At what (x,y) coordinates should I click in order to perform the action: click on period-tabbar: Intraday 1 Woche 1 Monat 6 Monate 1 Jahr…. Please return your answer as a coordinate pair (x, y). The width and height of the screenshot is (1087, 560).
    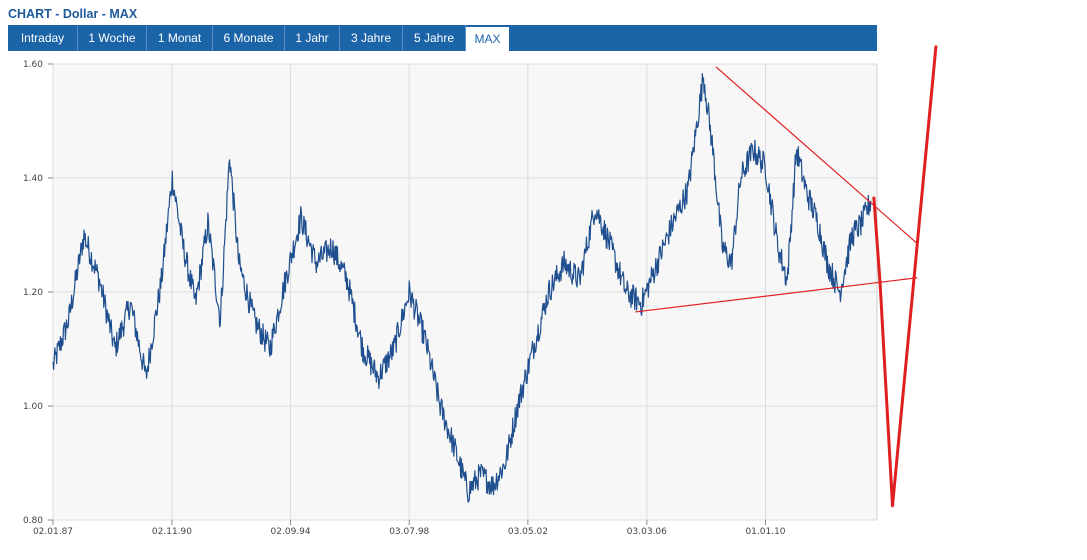
    Looking at the image, I should click on (442, 38).